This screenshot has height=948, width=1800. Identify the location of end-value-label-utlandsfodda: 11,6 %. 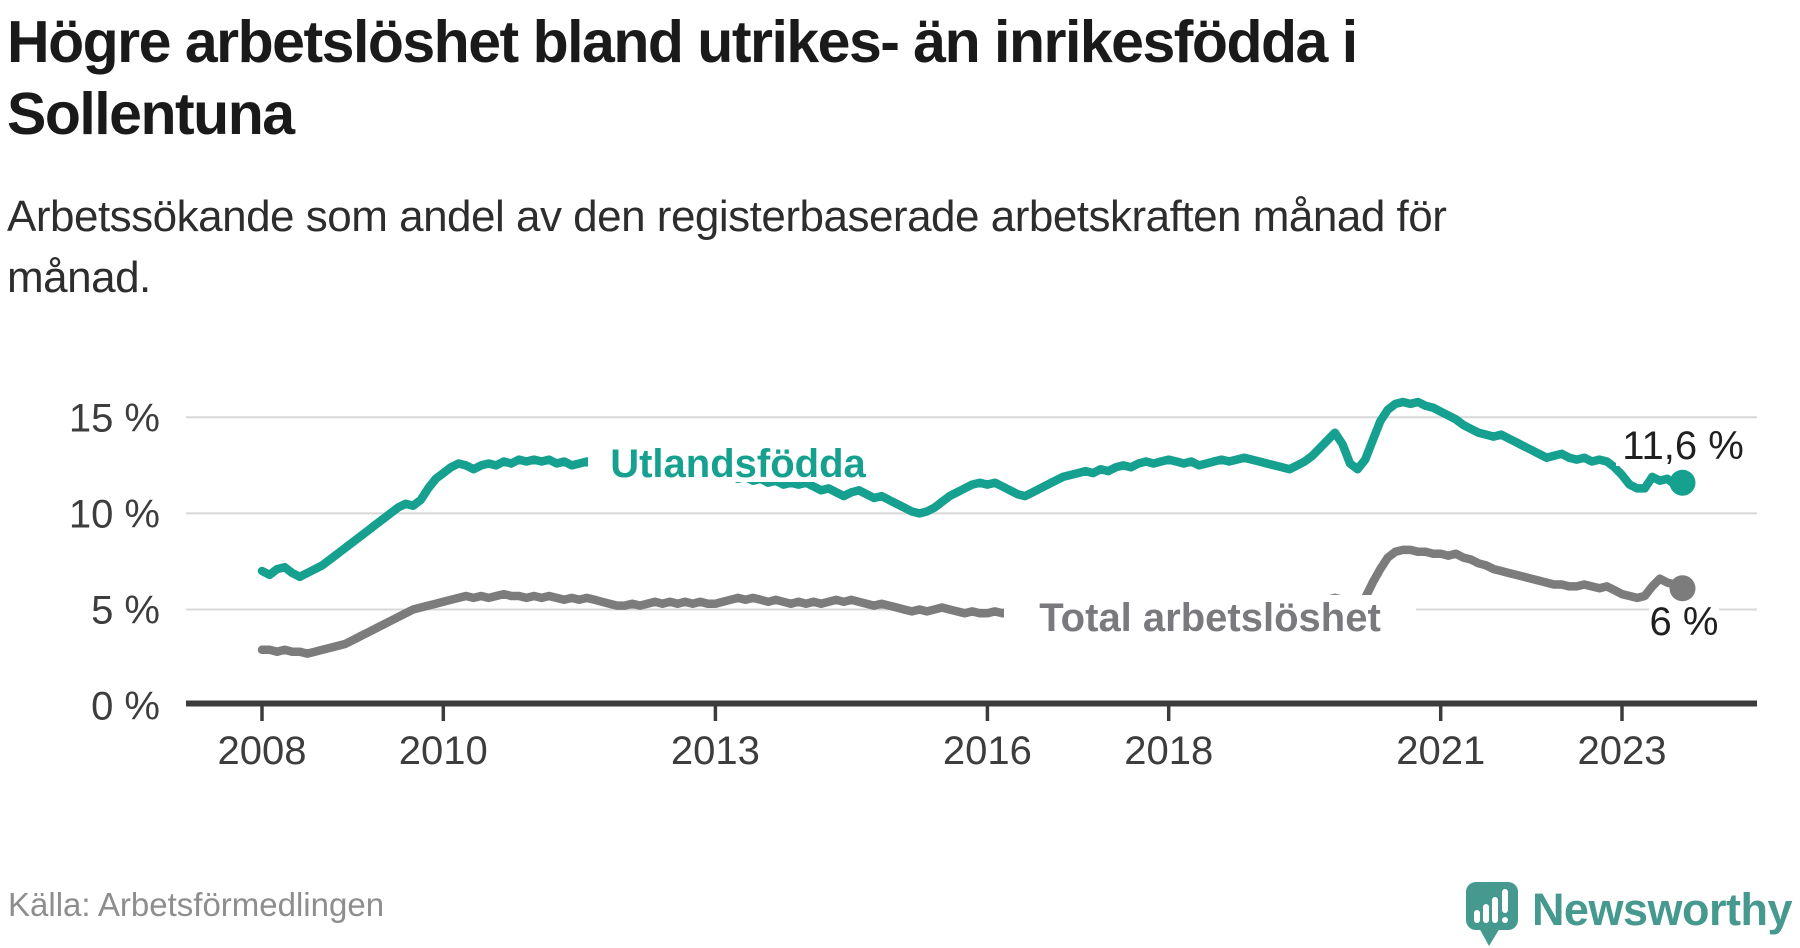
(1683, 446).